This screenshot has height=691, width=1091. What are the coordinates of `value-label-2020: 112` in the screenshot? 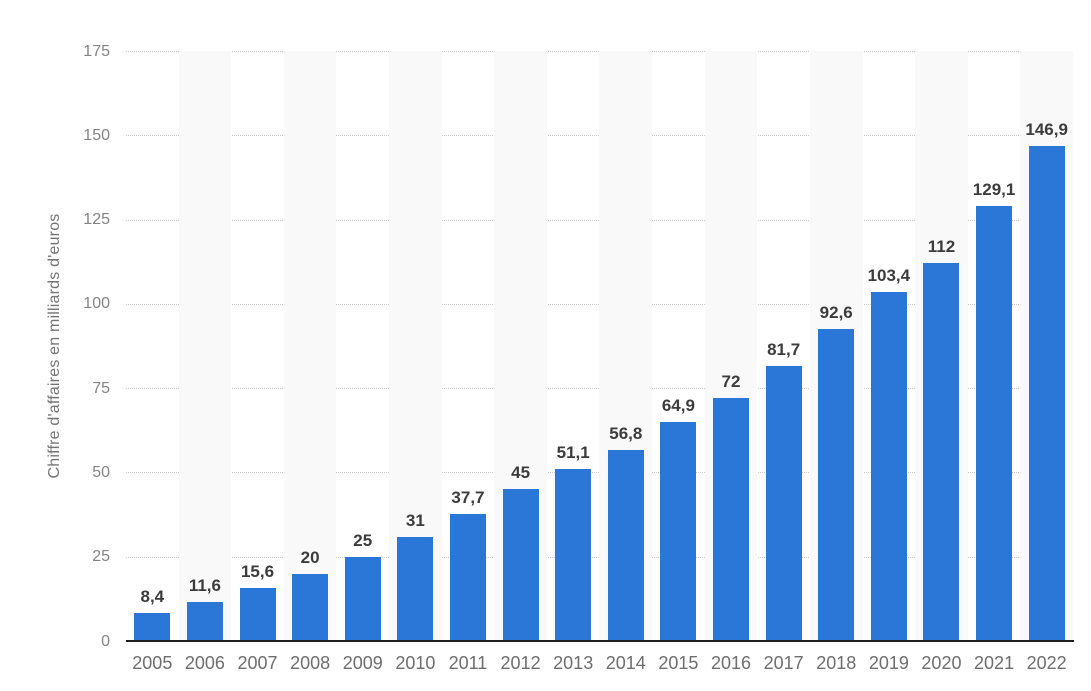 It's located at (941, 247).